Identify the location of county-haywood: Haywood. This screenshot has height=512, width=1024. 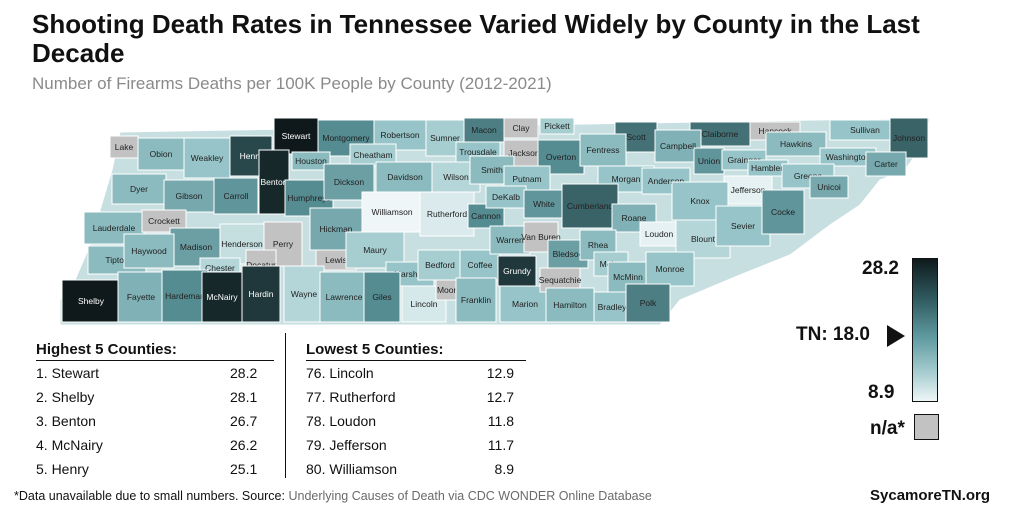
(149, 251).